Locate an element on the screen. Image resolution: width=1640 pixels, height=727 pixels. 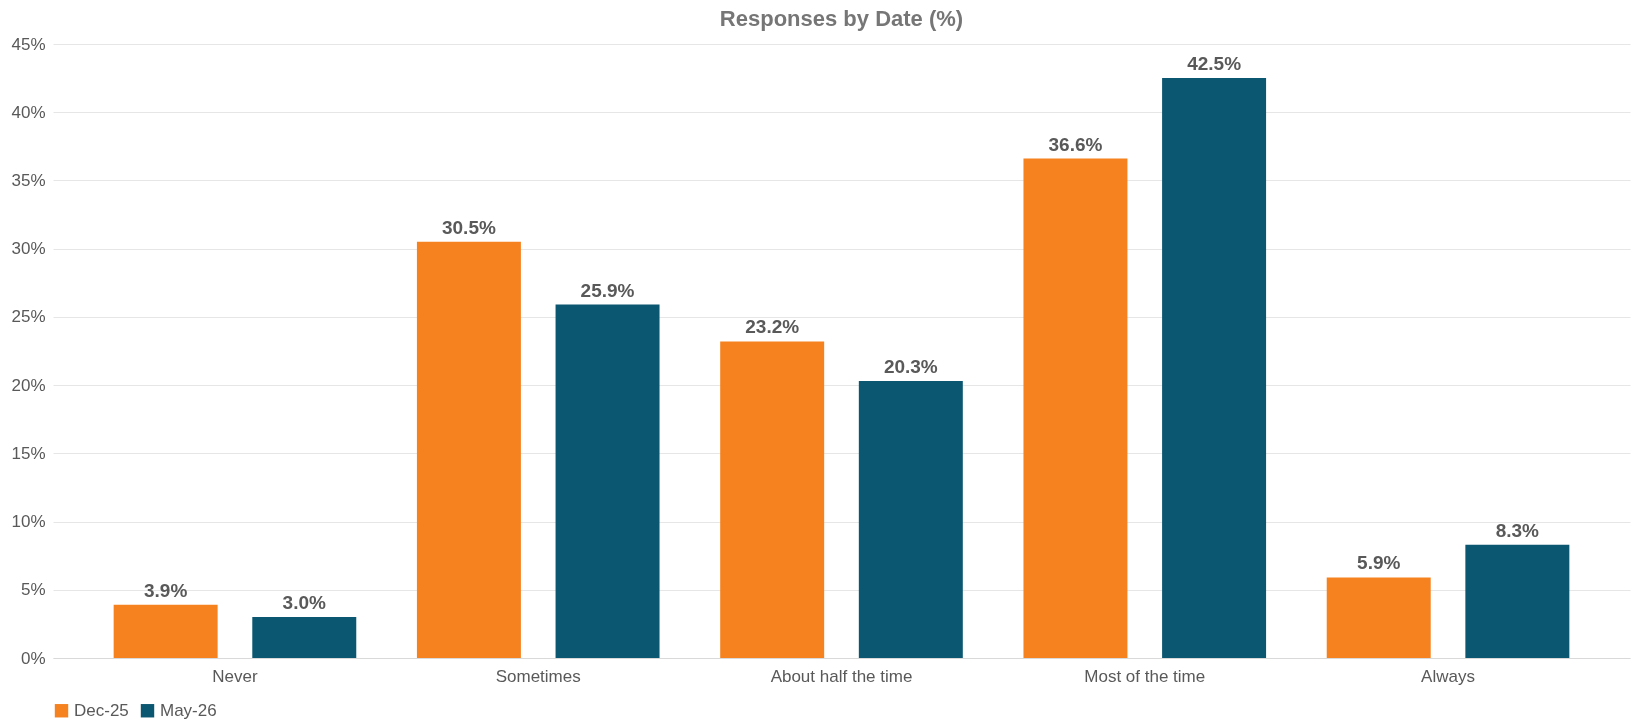
y-tick-label: 15% is located at coordinates (28, 453).